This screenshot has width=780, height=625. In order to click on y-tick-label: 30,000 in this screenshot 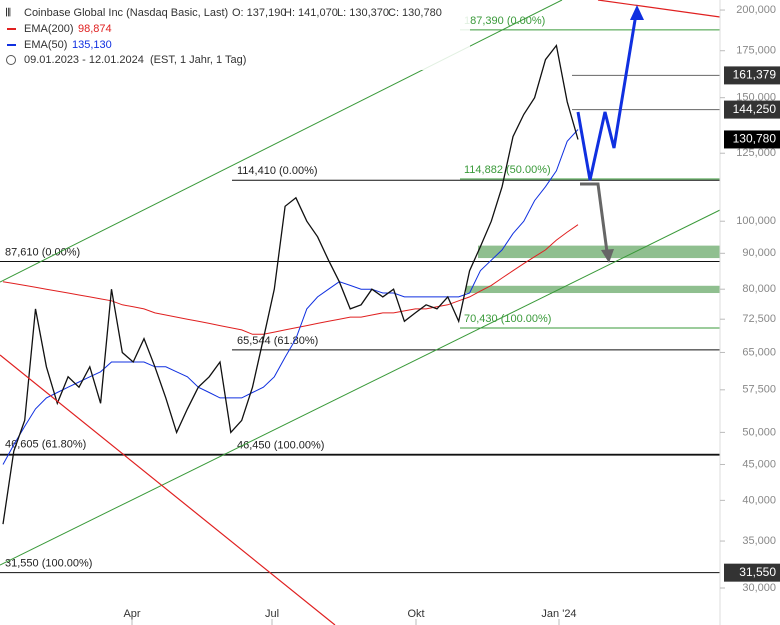, I will do `click(759, 588)`.